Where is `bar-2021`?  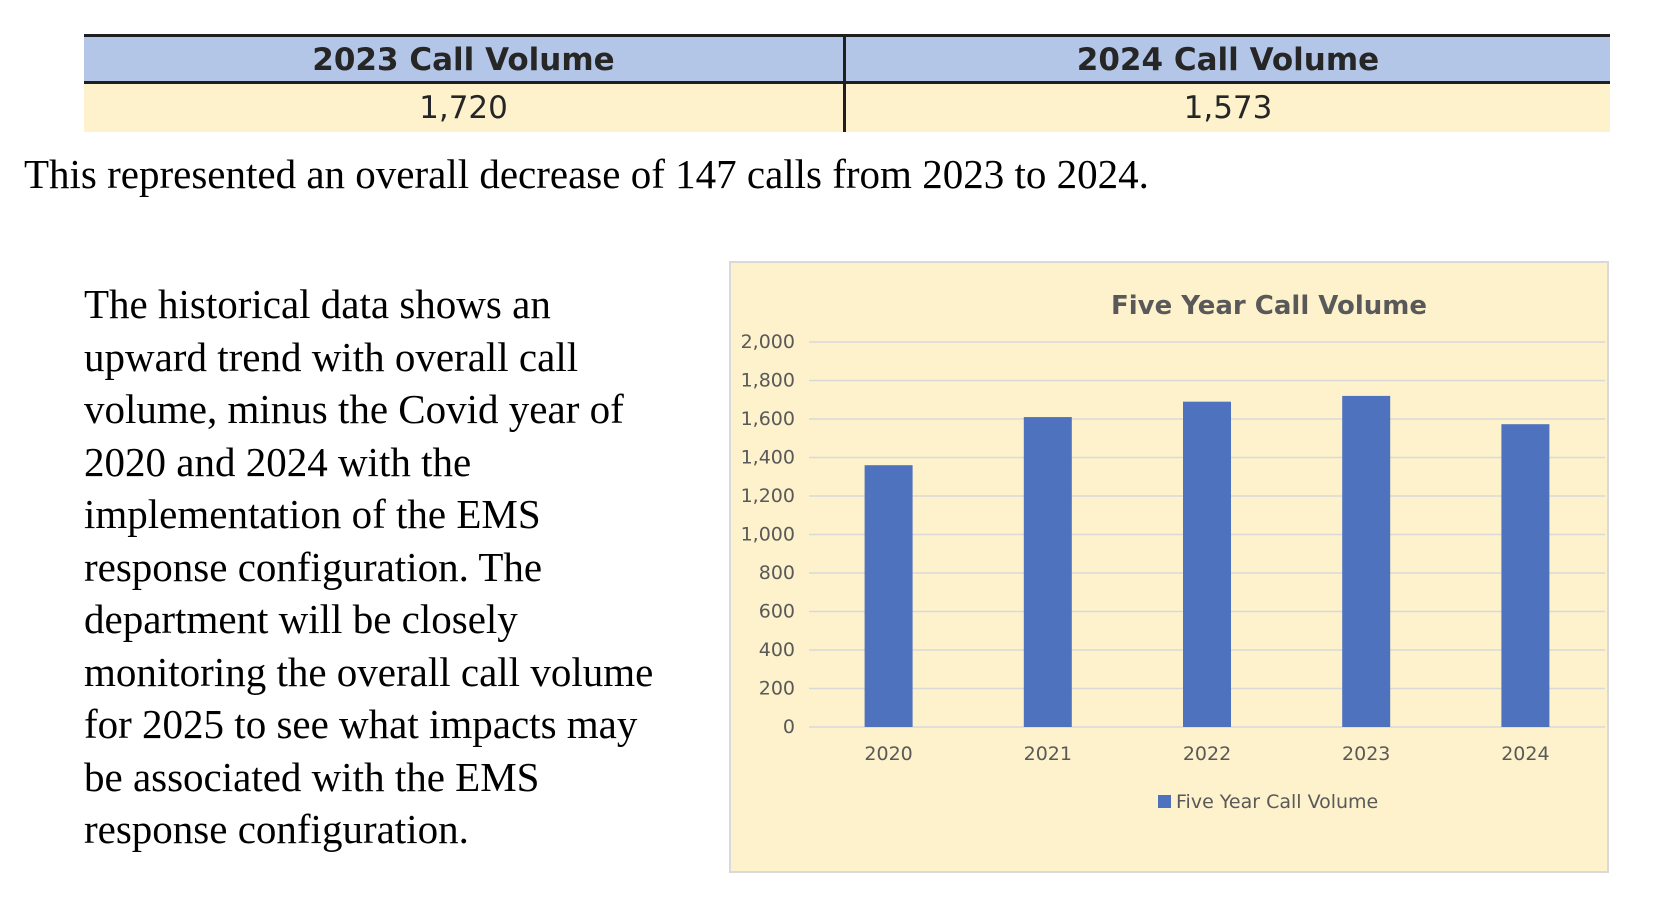 bar-2021 is located at coordinates (1047, 572).